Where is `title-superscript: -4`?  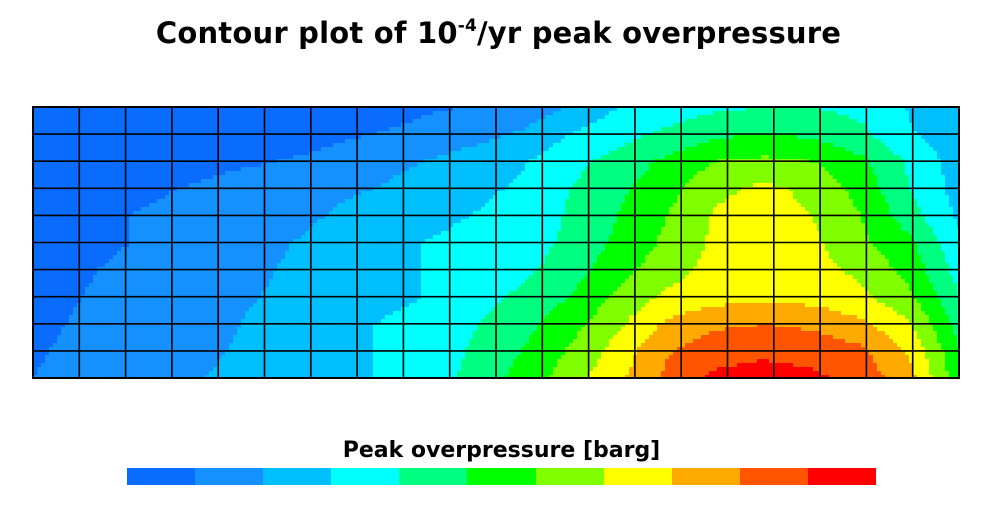 title-superscript: -4 is located at coordinates (467, 26).